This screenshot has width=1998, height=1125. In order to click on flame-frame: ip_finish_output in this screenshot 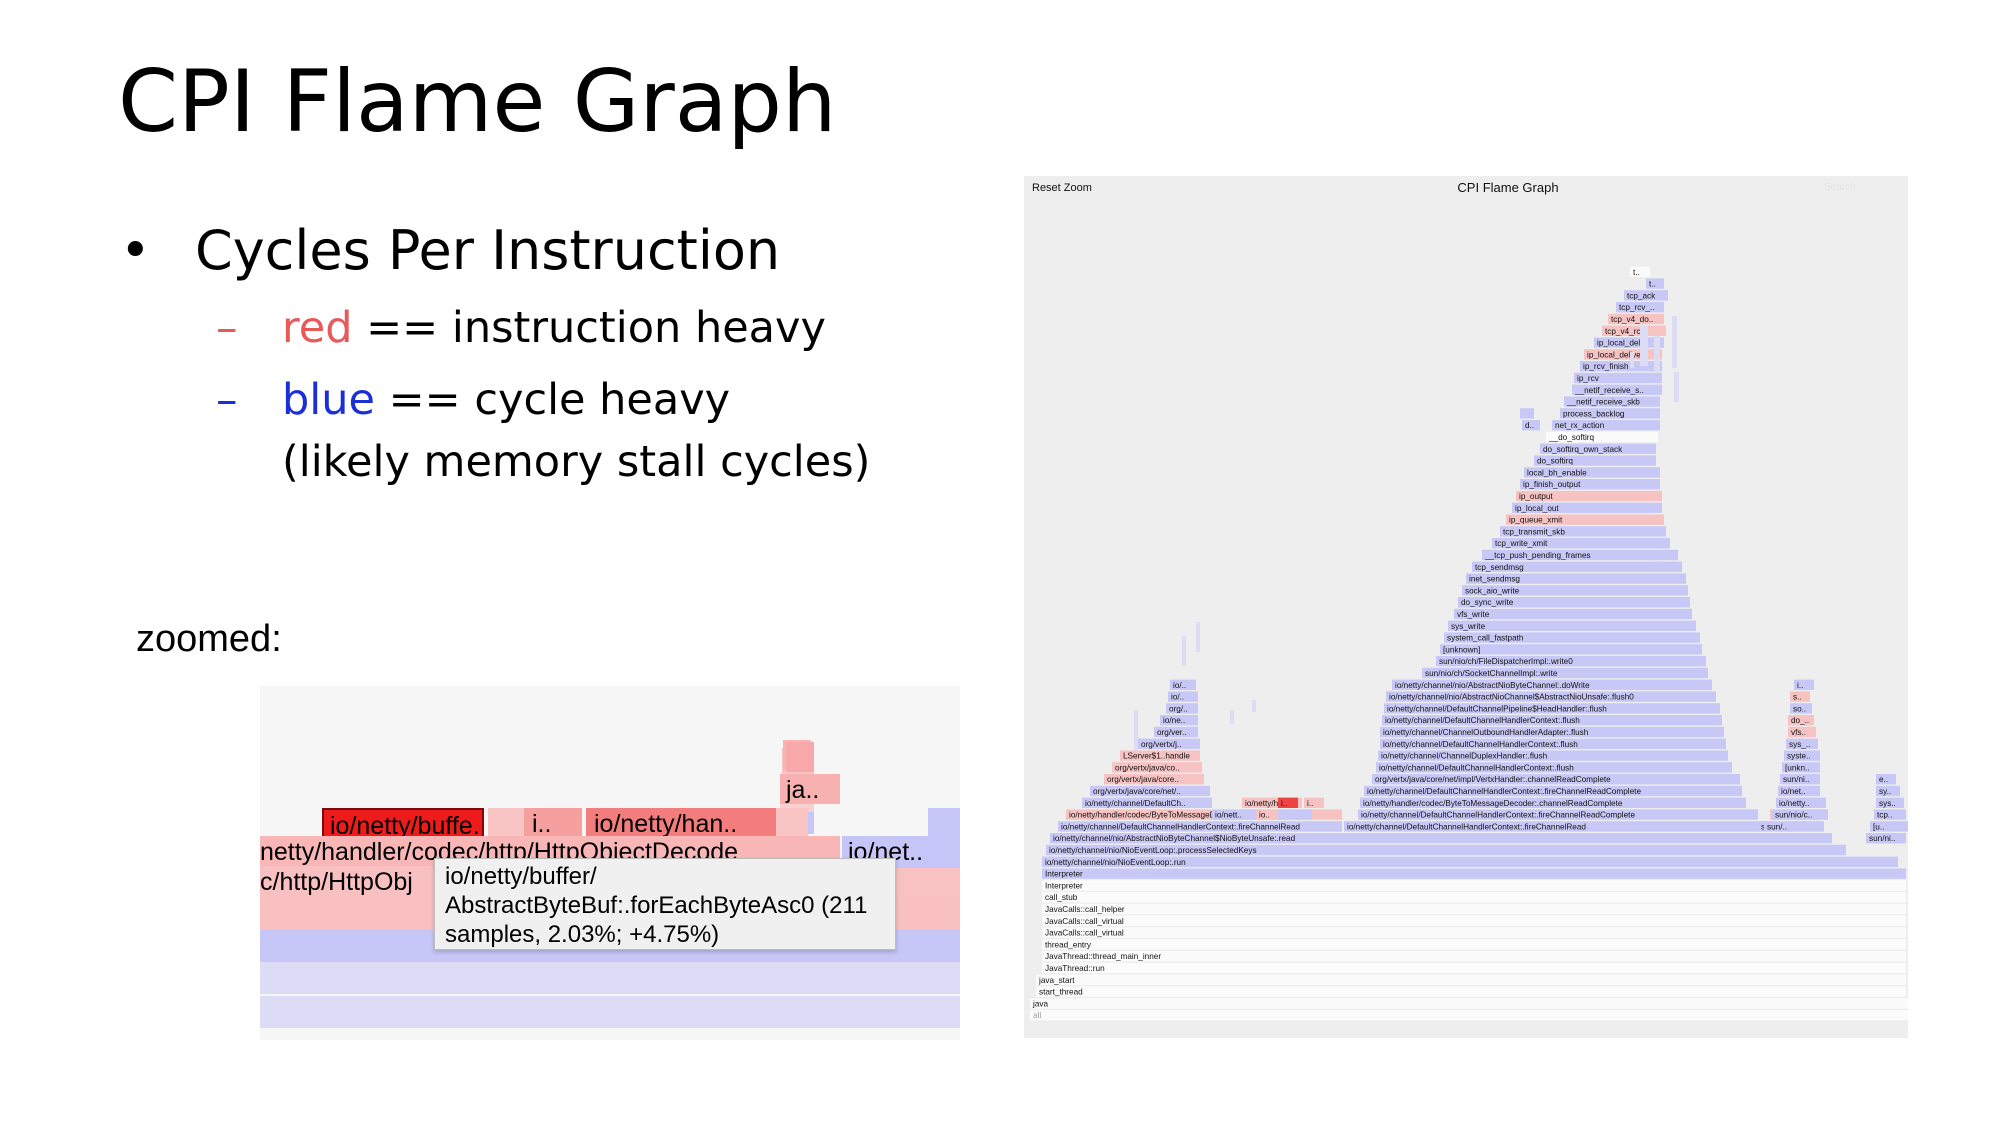, I will do `click(1590, 484)`.